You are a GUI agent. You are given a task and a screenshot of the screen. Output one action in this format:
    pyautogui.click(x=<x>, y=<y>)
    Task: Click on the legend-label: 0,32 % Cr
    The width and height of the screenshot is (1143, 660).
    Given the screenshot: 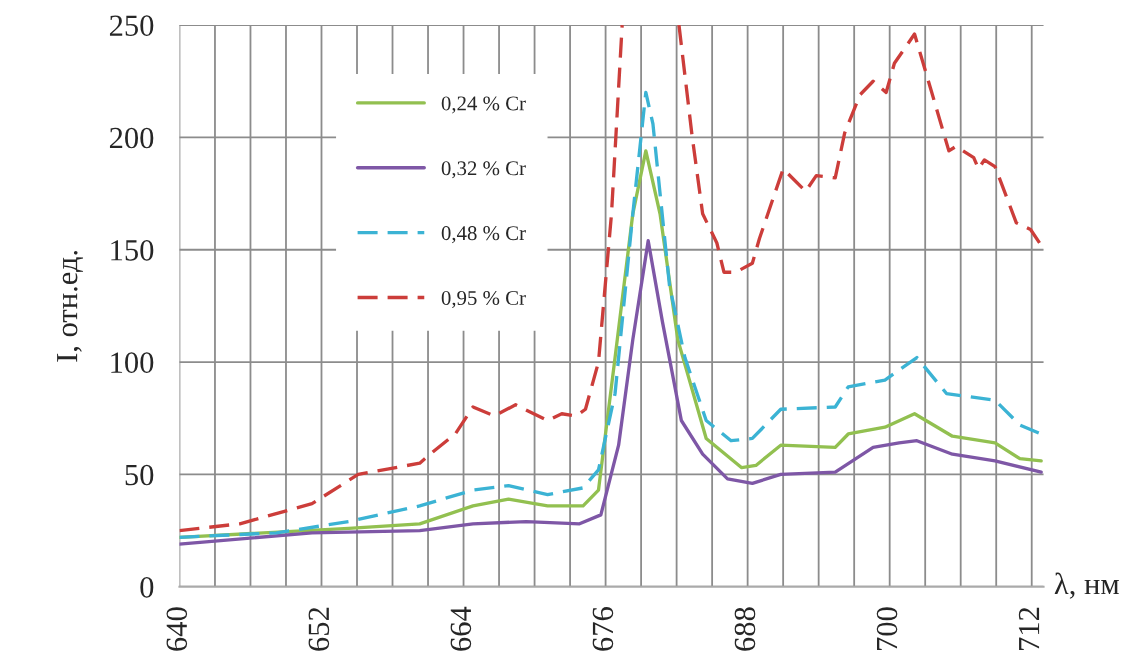 What is the action you would take?
    pyautogui.click(x=483, y=170)
    